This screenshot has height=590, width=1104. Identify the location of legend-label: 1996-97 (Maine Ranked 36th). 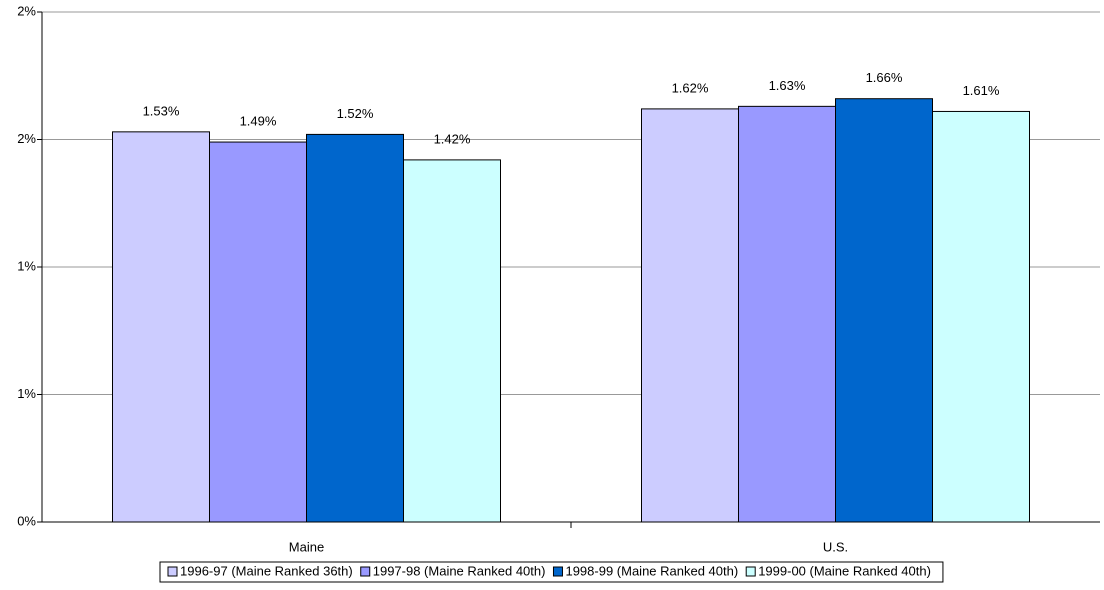
(266, 570).